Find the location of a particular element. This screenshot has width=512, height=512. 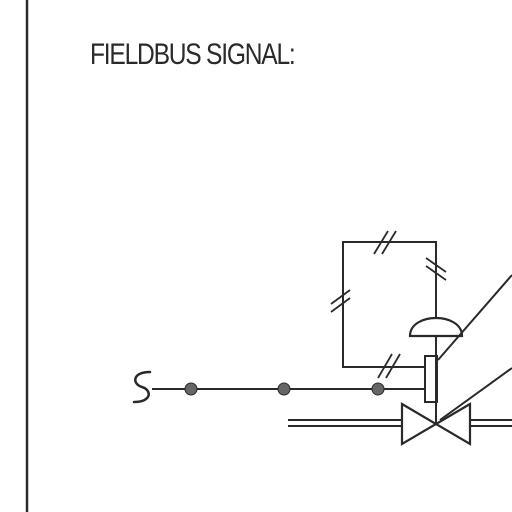

signal-tick-marks is located at coordinates (388, 304).